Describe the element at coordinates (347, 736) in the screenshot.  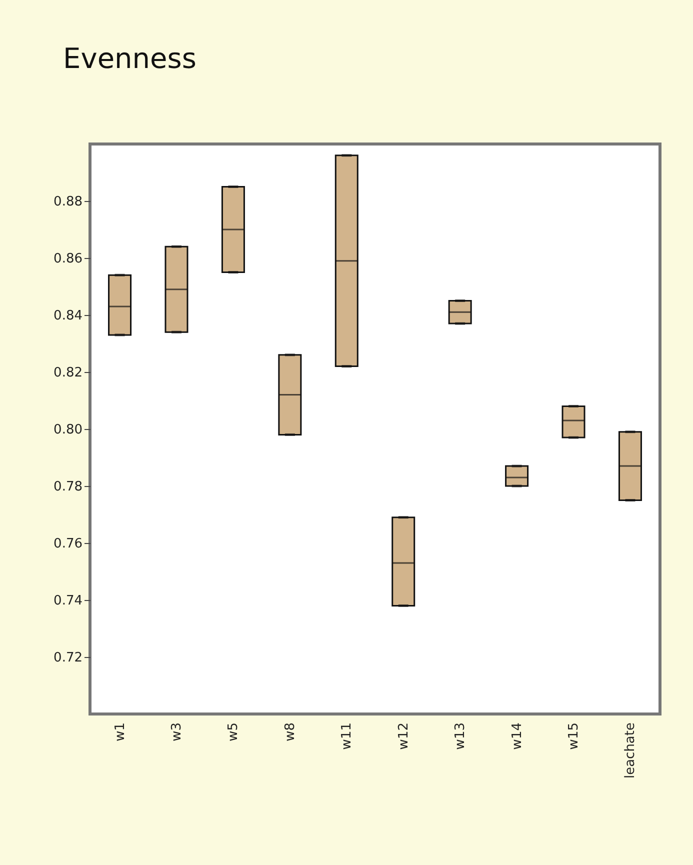
I see `x-tick-label: w11` at that location.